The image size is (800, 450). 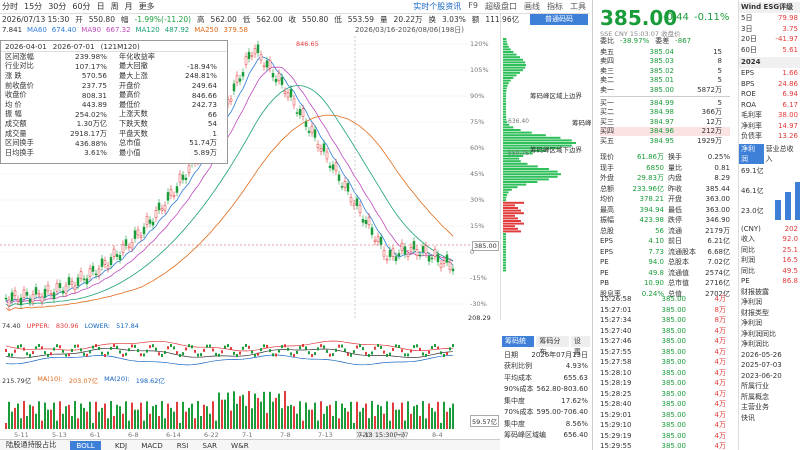 What do you see at coordinates (665, 113) in the screenshot?
I see `bid-row: 买二 384.98 366万` at bounding box center [665, 113].